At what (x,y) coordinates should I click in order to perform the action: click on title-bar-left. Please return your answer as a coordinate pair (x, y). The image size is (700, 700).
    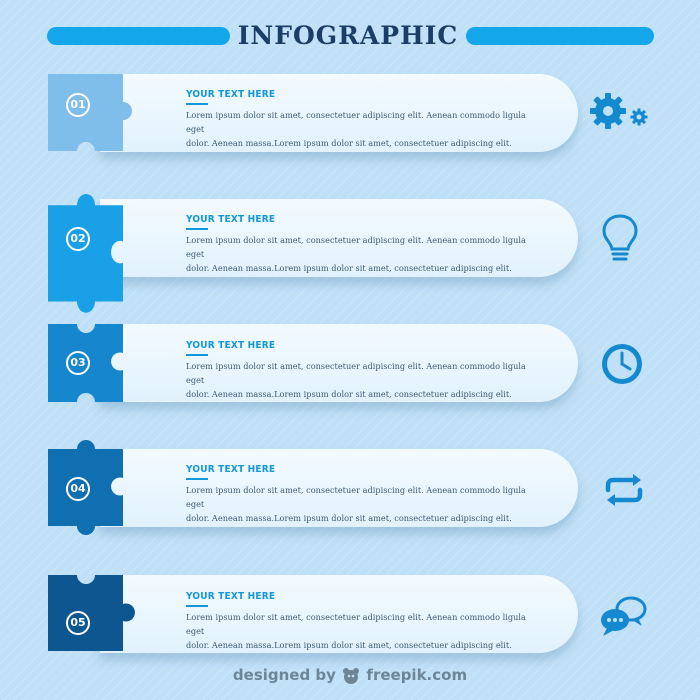
    Looking at the image, I should click on (138, 36).